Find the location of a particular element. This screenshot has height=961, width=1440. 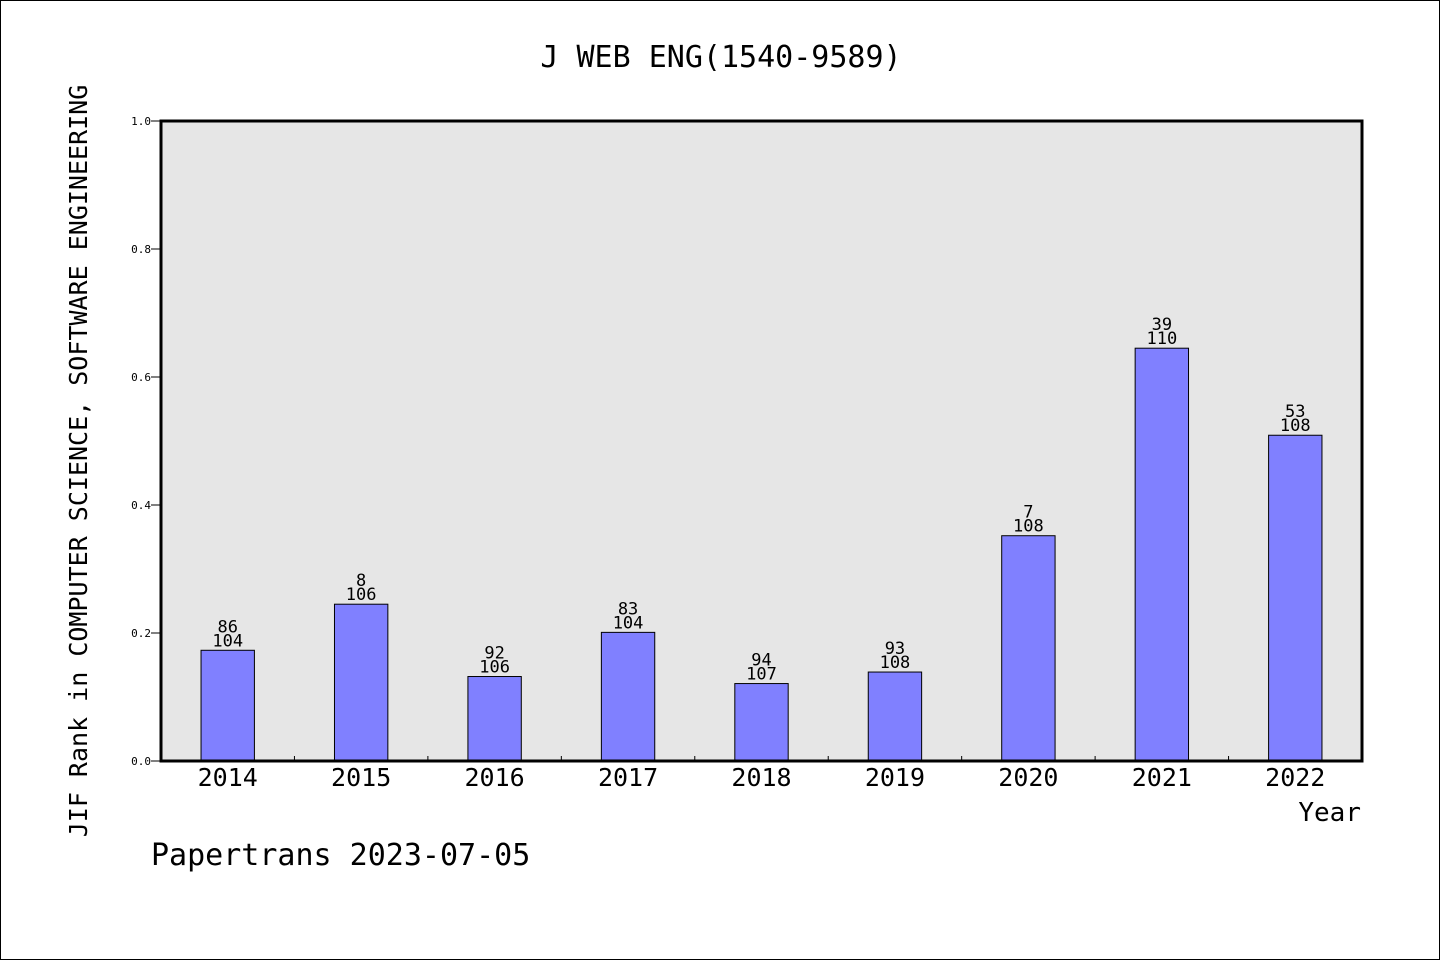

bar-rank-label: 39 is located at coordinates (1162, 325).